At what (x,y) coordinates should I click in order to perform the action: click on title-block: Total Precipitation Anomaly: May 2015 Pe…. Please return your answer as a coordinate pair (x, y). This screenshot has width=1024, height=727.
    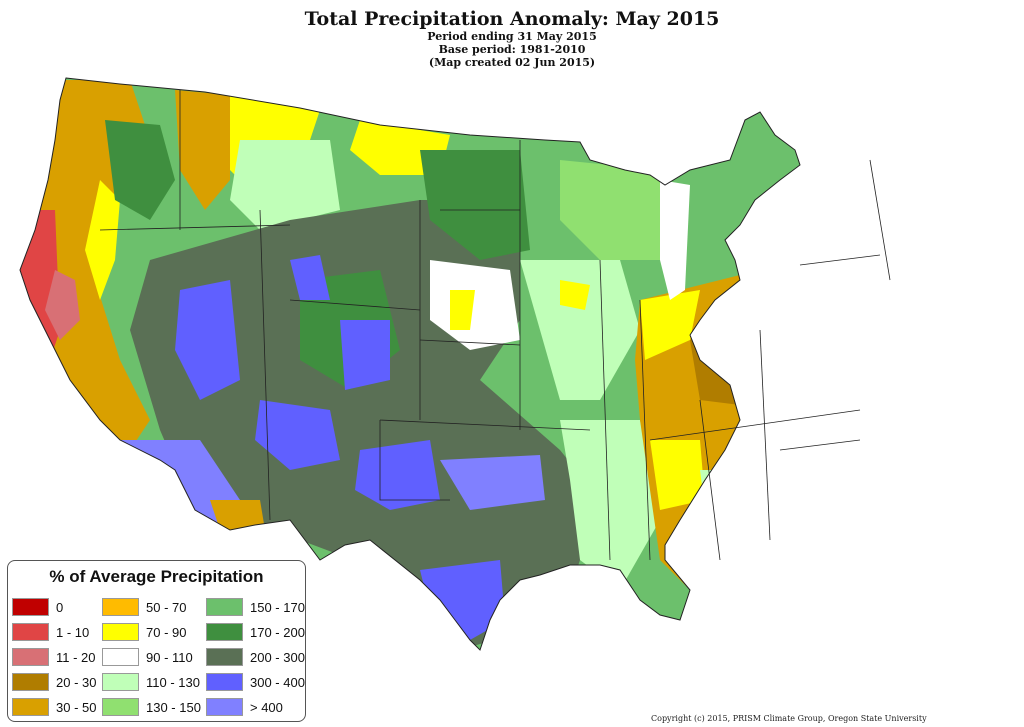
    Looking at the image, I should click on (512, 38).